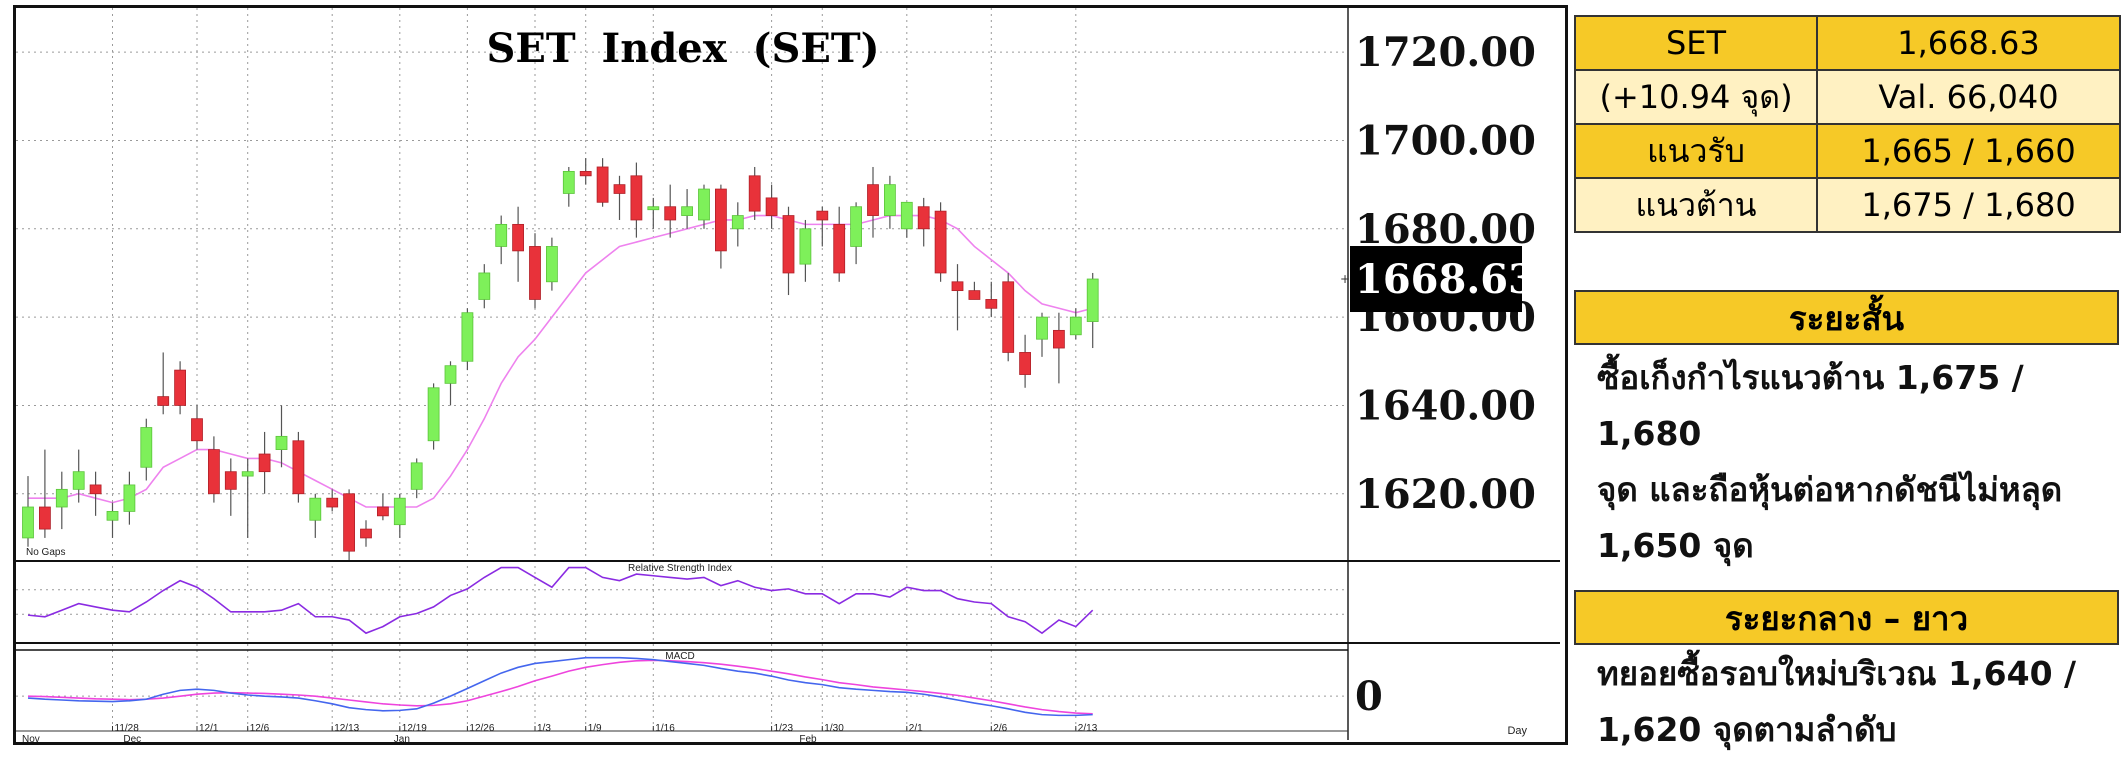 The image size is (2124, 758). What do you see at coordinates (1436, 279) in the screenshot?
I see `last-price-tag` at bounding box center [1436, 279].